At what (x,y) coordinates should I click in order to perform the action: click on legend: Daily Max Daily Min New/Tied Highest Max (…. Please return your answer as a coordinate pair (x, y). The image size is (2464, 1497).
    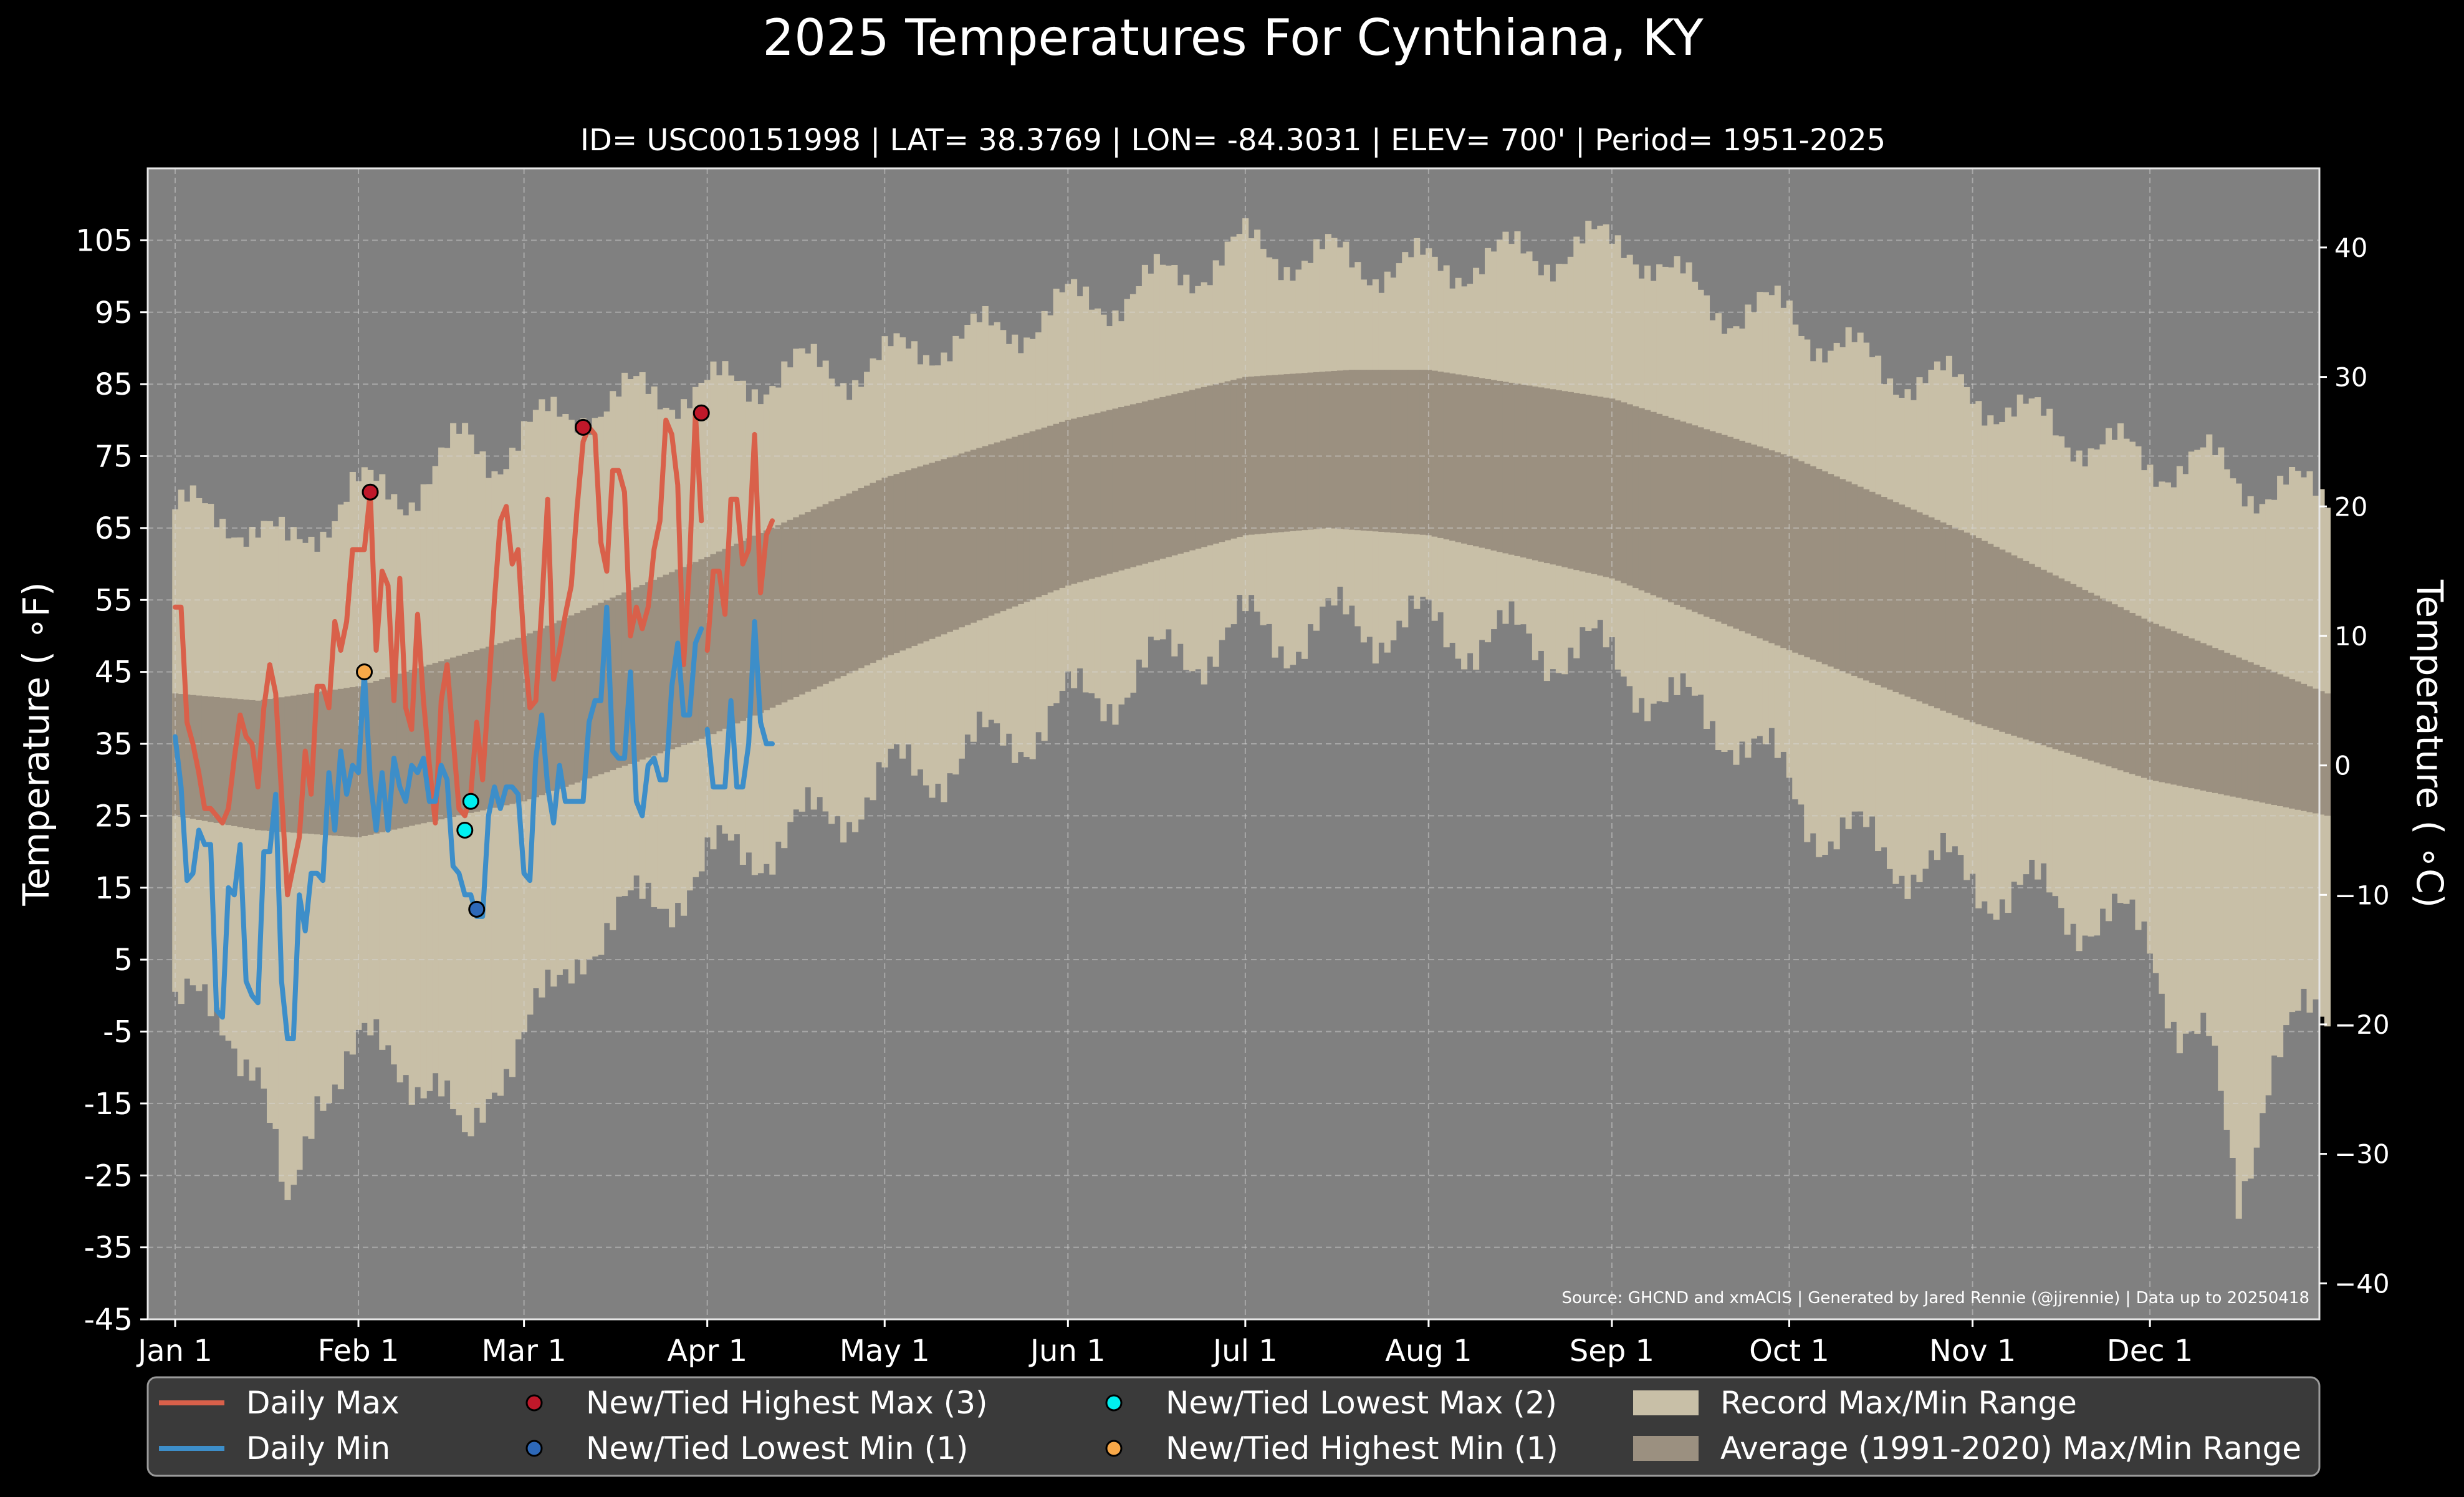
    Looking at the image, I should click on (1233, 1426).